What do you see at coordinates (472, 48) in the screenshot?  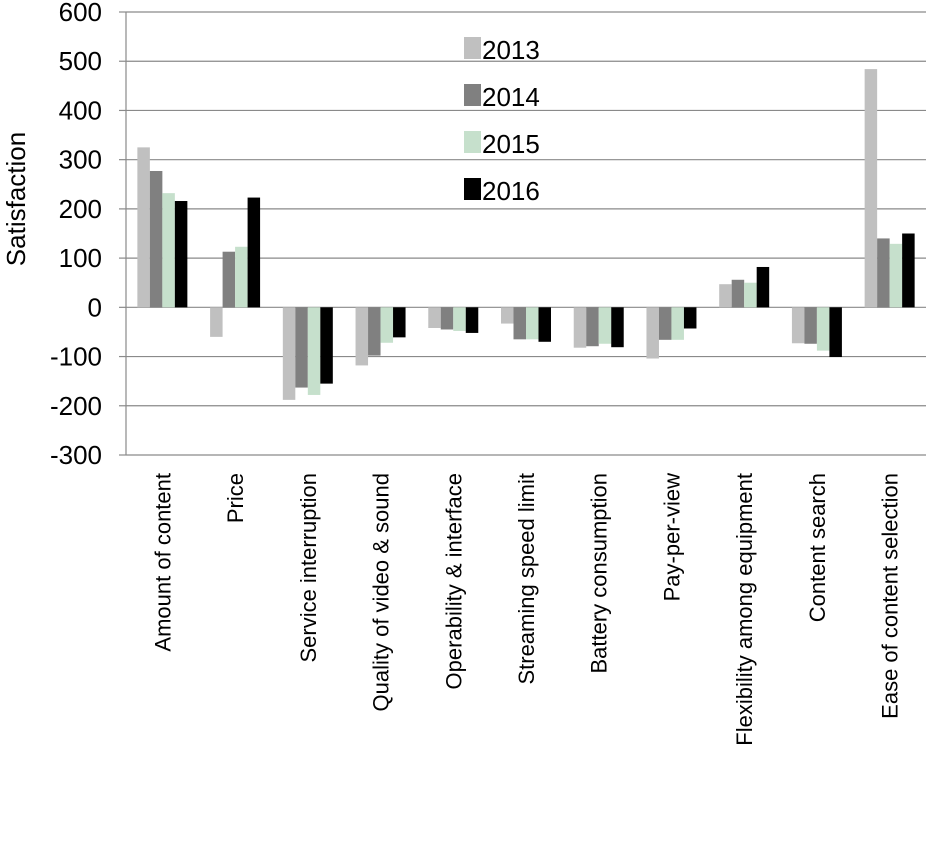 I see `legend-swatch-2013` at bounding box center [472, 48].